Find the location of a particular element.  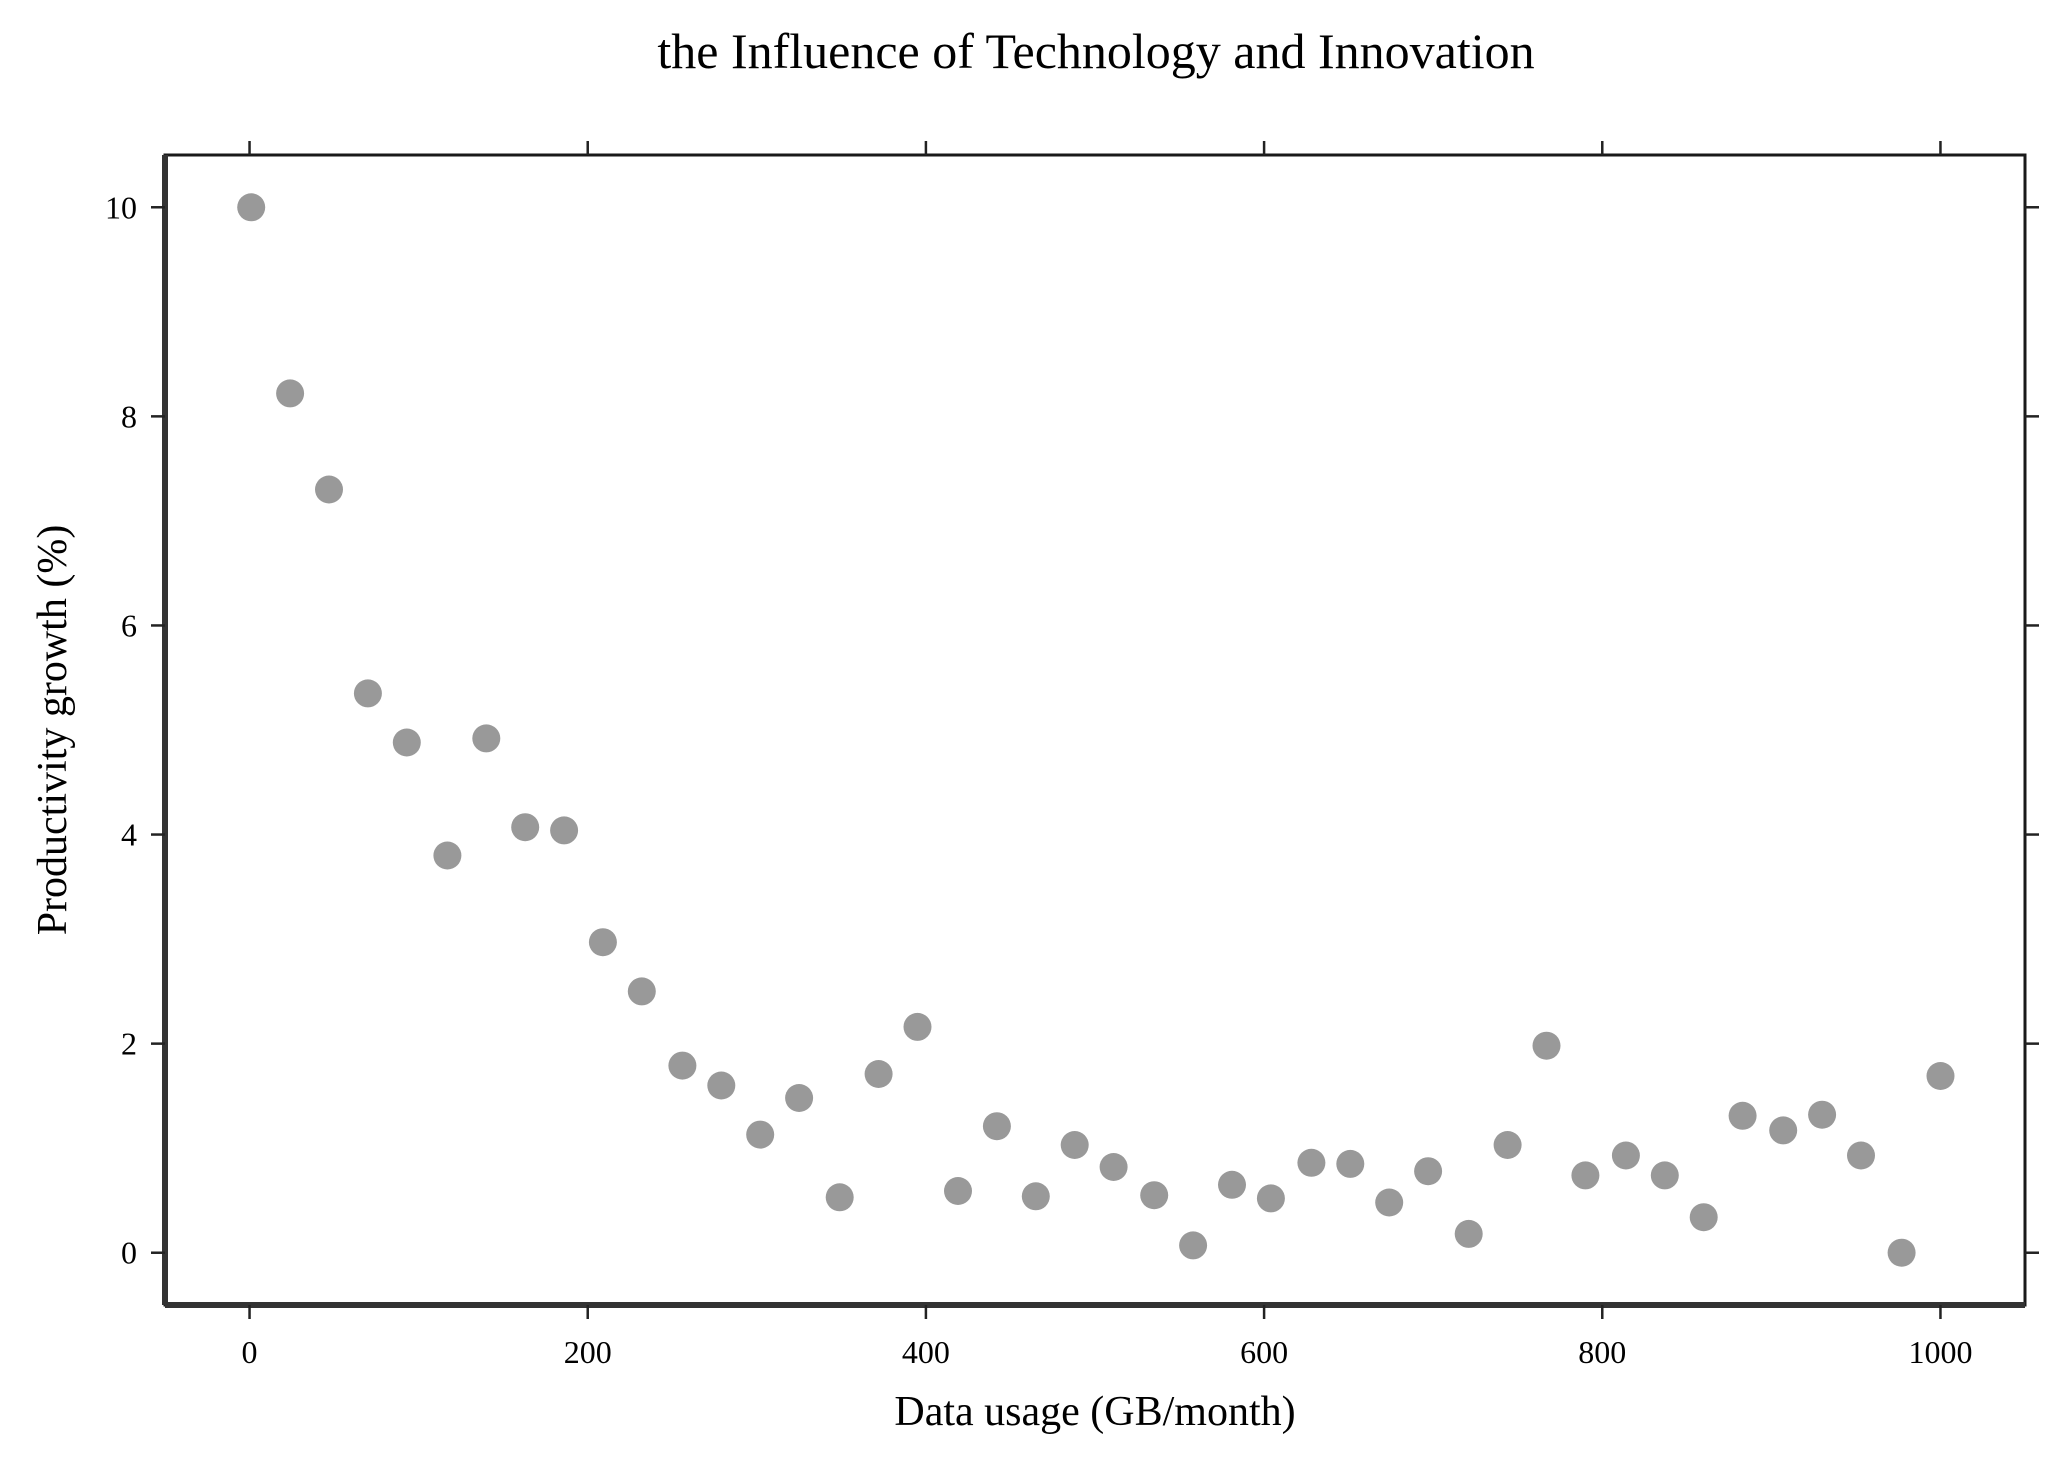

x-tick-label: 400 is located at coordinates (926, 1352).